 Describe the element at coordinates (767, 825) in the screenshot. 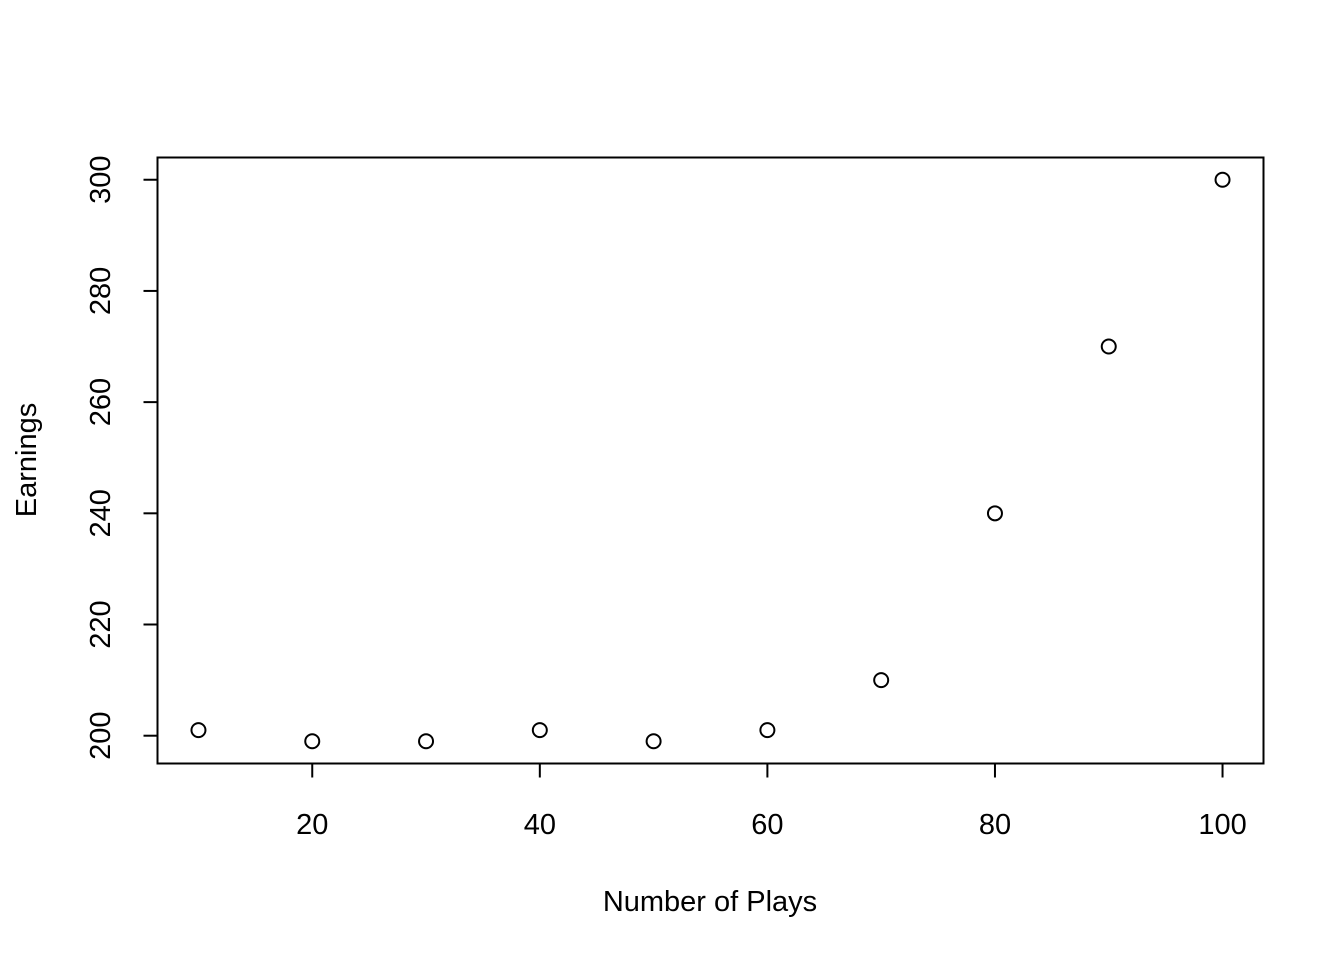

I see `x-tick-label: 60` at that location.